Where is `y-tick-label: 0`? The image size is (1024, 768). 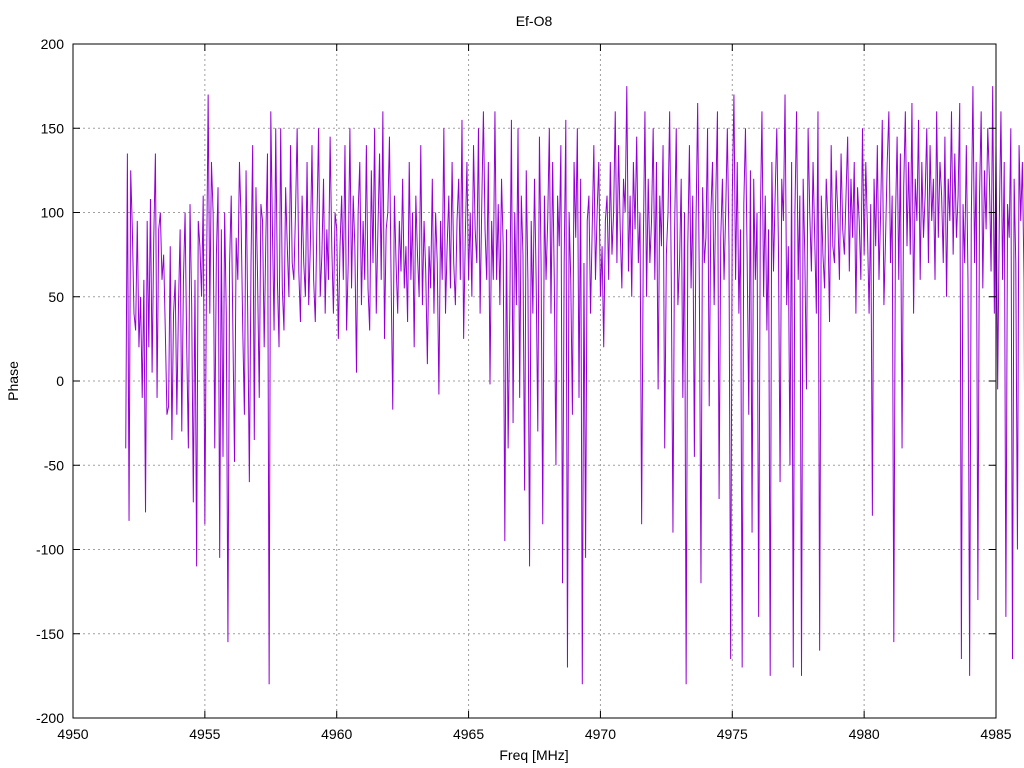
y-tick-label: 0 is located at coordinates (60, 381).